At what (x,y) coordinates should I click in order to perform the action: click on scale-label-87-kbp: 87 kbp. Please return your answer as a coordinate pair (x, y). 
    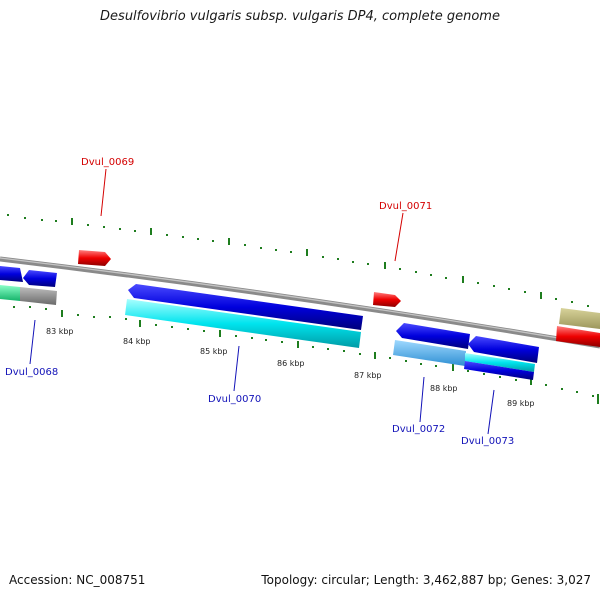
    Looking at the image, I should click on (368, 375).